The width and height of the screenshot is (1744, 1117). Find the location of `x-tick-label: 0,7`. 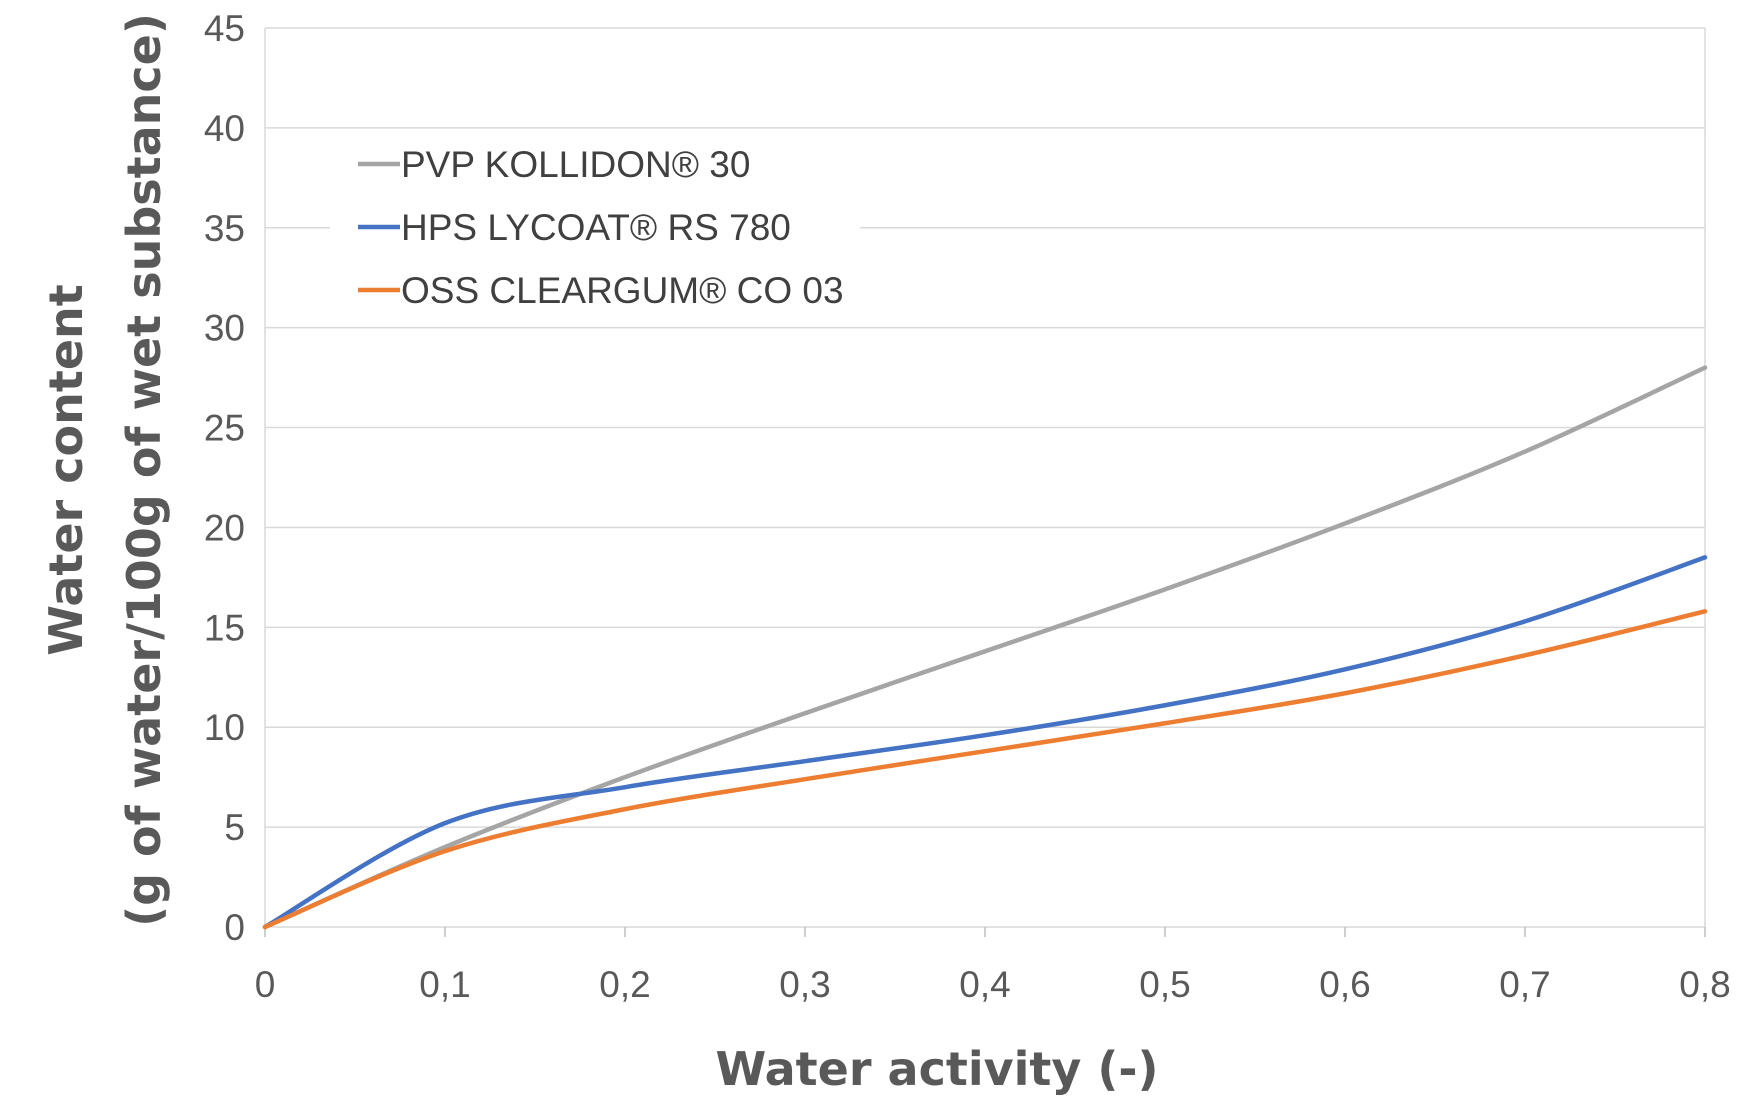

x-tick-label: 0,7 is located at coordinates (1524, 984).